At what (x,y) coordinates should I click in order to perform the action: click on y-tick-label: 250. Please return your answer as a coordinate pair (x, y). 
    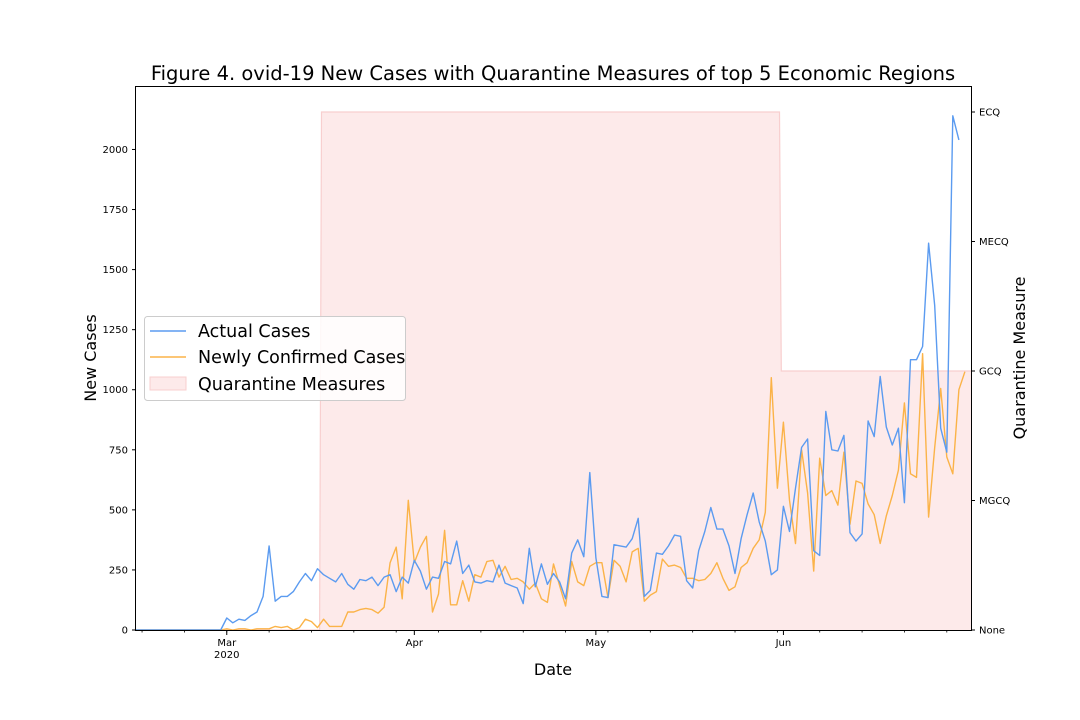
    Looking at the image, I should click on (118, 570).